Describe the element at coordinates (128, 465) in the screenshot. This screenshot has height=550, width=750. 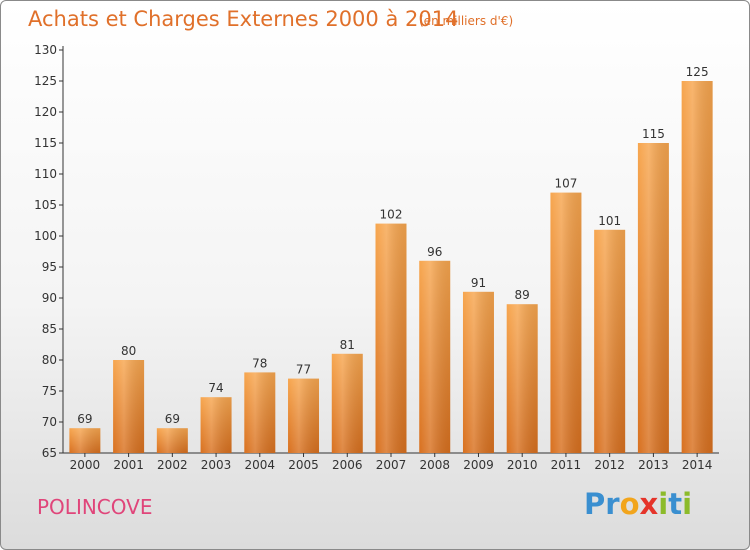
I see `x-tick-label: 2001` at that location.